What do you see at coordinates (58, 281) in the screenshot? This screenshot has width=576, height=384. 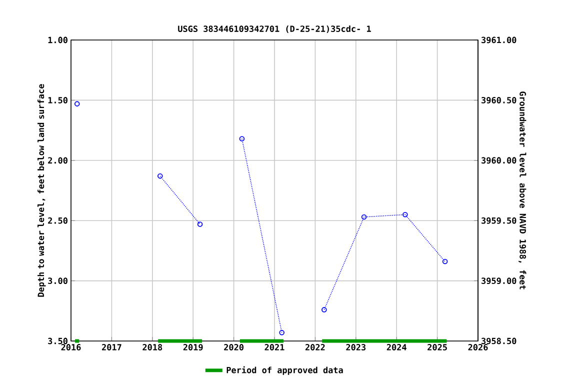 I see `y-tick-label: 3.00` at bounding box center [58, 281].